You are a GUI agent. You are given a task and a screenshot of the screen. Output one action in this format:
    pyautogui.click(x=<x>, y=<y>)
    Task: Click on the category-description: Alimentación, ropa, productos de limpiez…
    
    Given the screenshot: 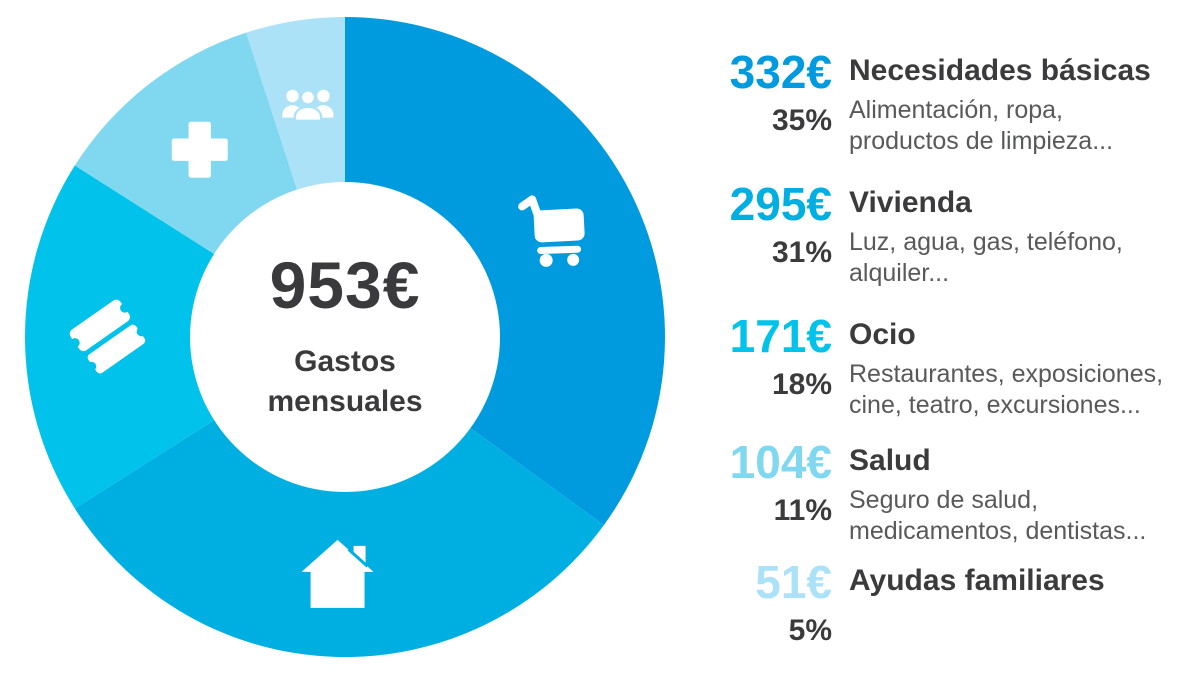 What is the action you would take?
    pyautogui.click(x=981, y=125)
    